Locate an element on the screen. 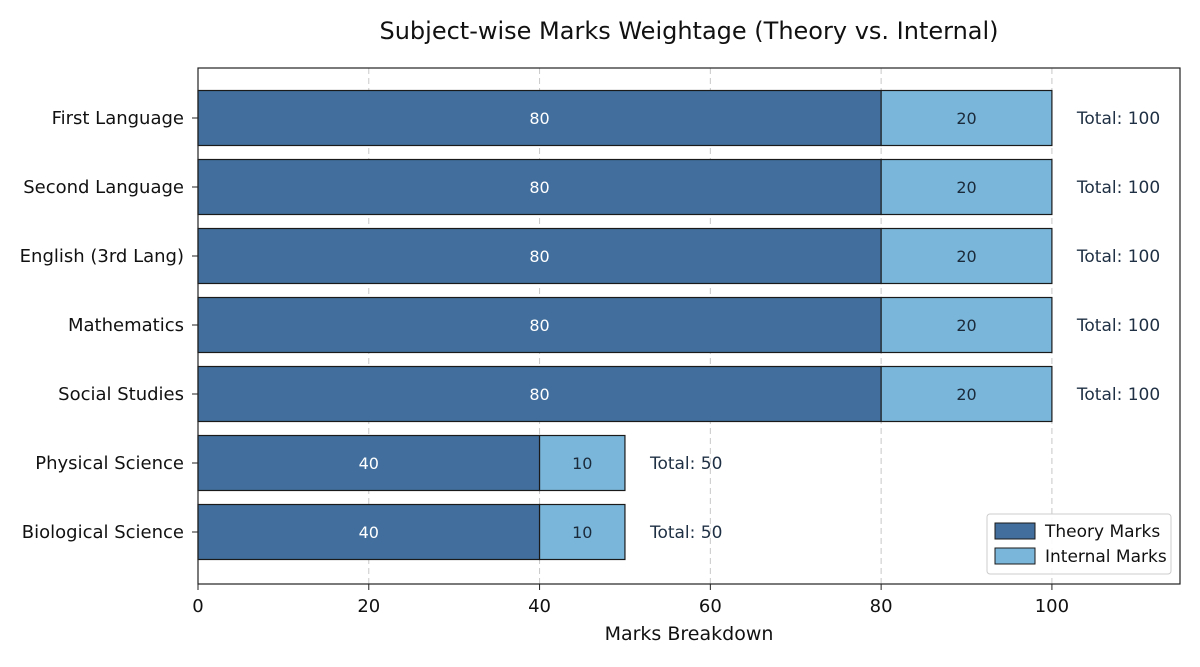 This screenshot has width=1200, height=667. category-label: Mathematics is located at coordinates (126, 325).